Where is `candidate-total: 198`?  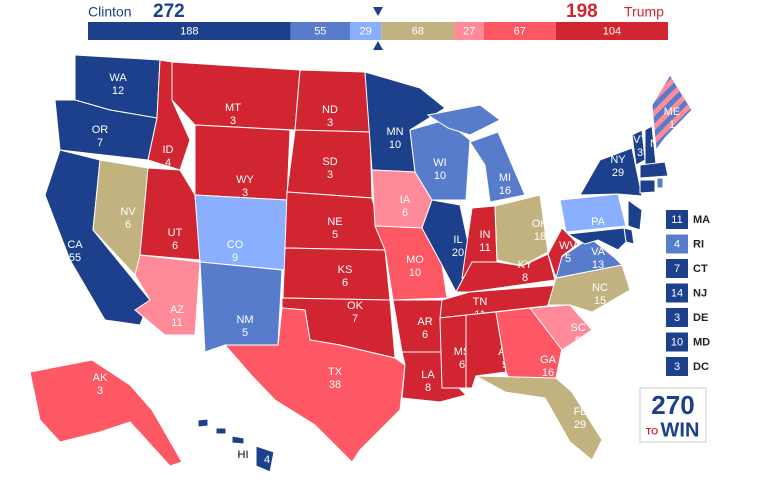 candidate-total: 198 is located at coordinates (582, 11).